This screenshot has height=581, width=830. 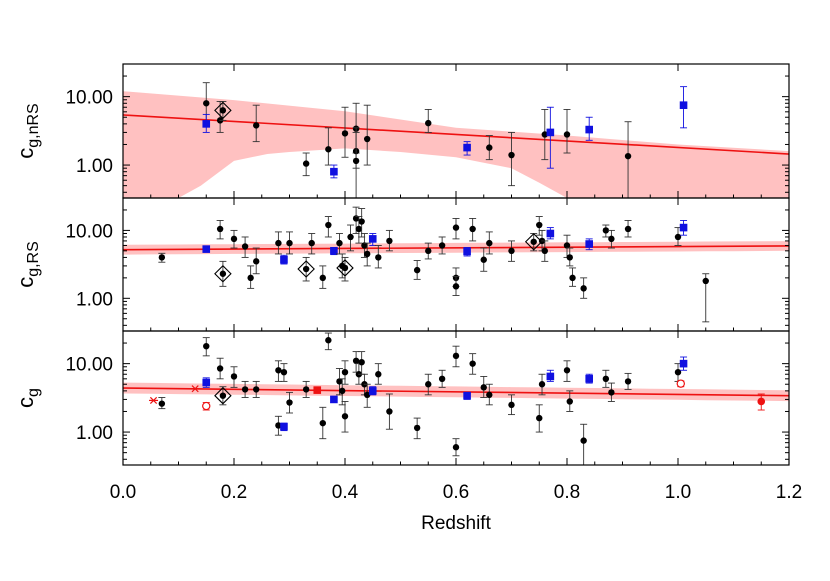 What do you see at coordinates (345, 492) in the screenshot?
I see `x-tick-label: 0.4` at bounding box center [345, 492].